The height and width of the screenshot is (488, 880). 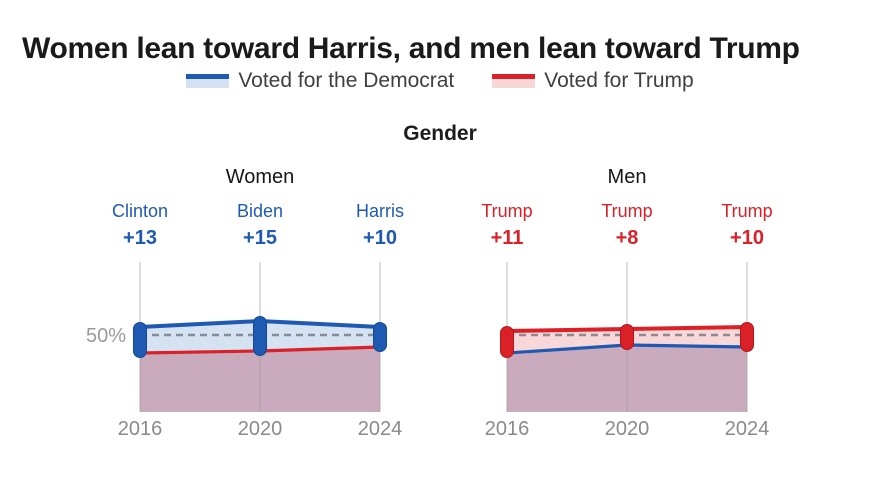 What do you see at coordinates (260, 429) in the screenshot?
I see `x-tick-women-2020: 2020` at bounding box center [260, 429].